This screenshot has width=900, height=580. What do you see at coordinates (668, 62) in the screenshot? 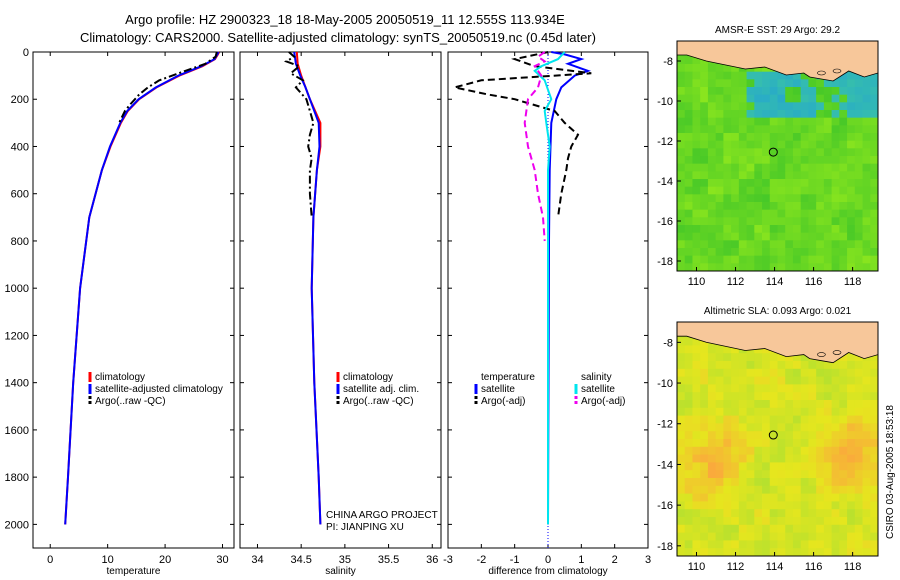
I see `sst-map-ytick-label: -8` at bounding box center [668, 62].